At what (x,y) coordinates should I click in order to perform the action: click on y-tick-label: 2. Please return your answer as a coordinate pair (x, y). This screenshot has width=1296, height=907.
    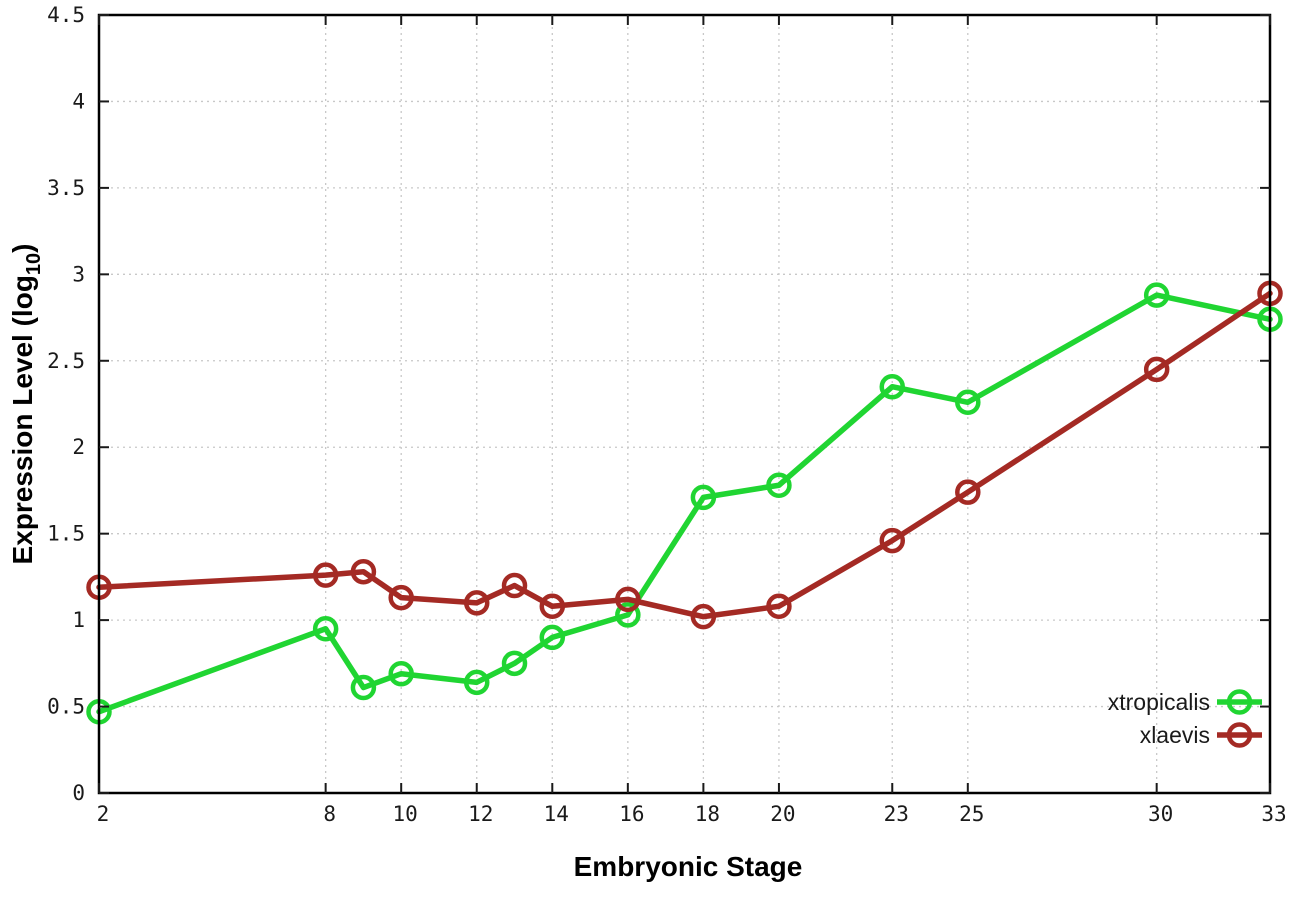
    Looking at the image, I should click on (78, 447).